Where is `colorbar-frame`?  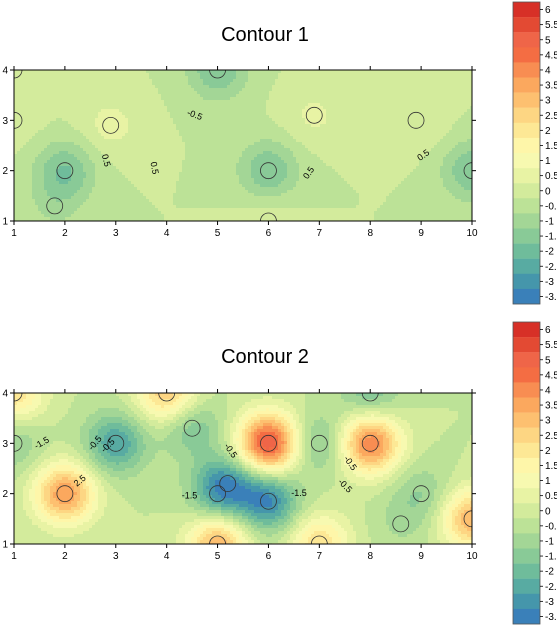
colorbar-frame is located at coordinates (526, 153).